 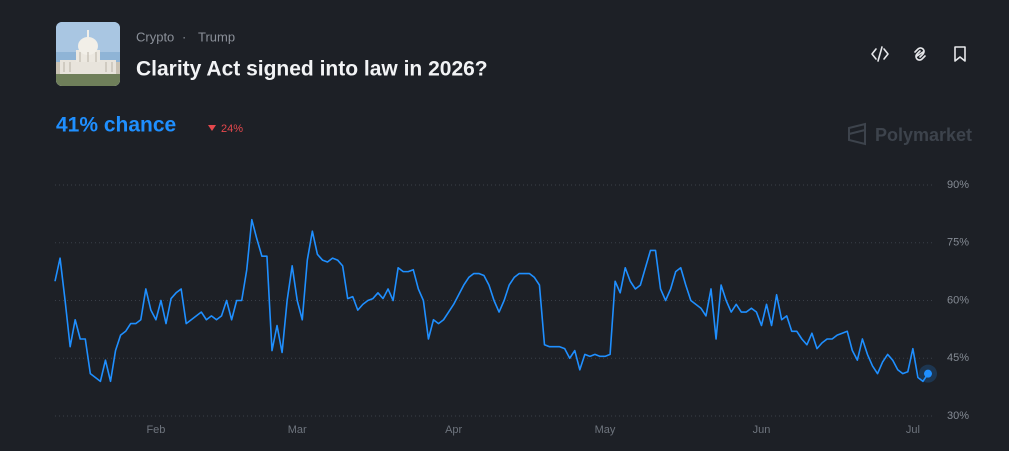 What do you see at coordinates (297, 430) in the screenshot?
I see `x-tick-label: Mar` at bounding box center [297, 430].